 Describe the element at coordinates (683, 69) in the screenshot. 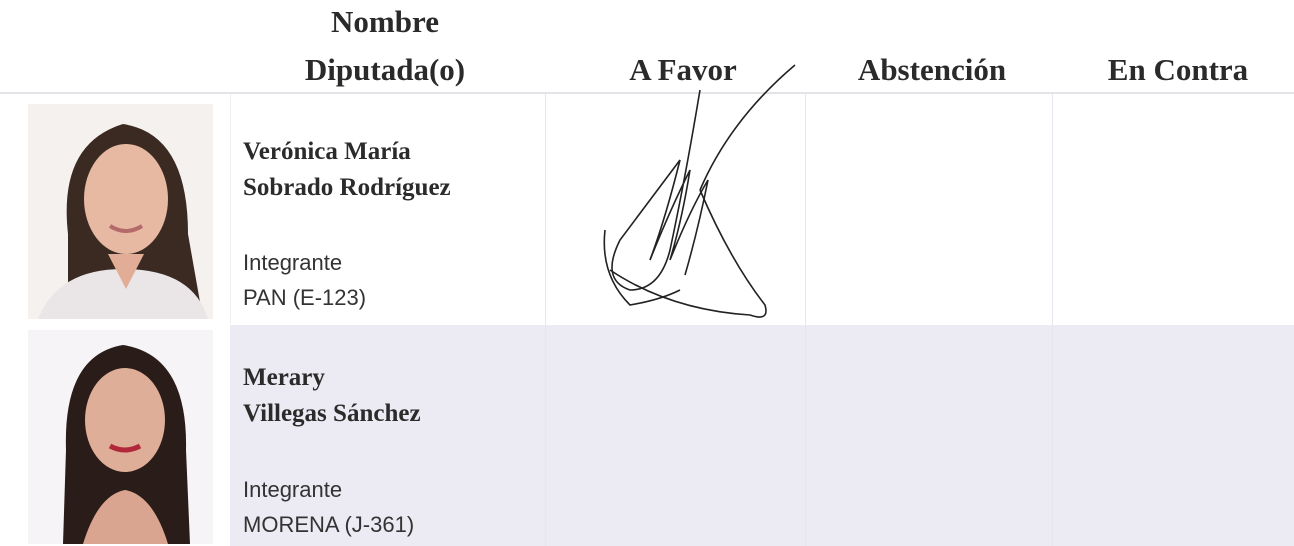

I see `header-vote: A Favor` at that location.